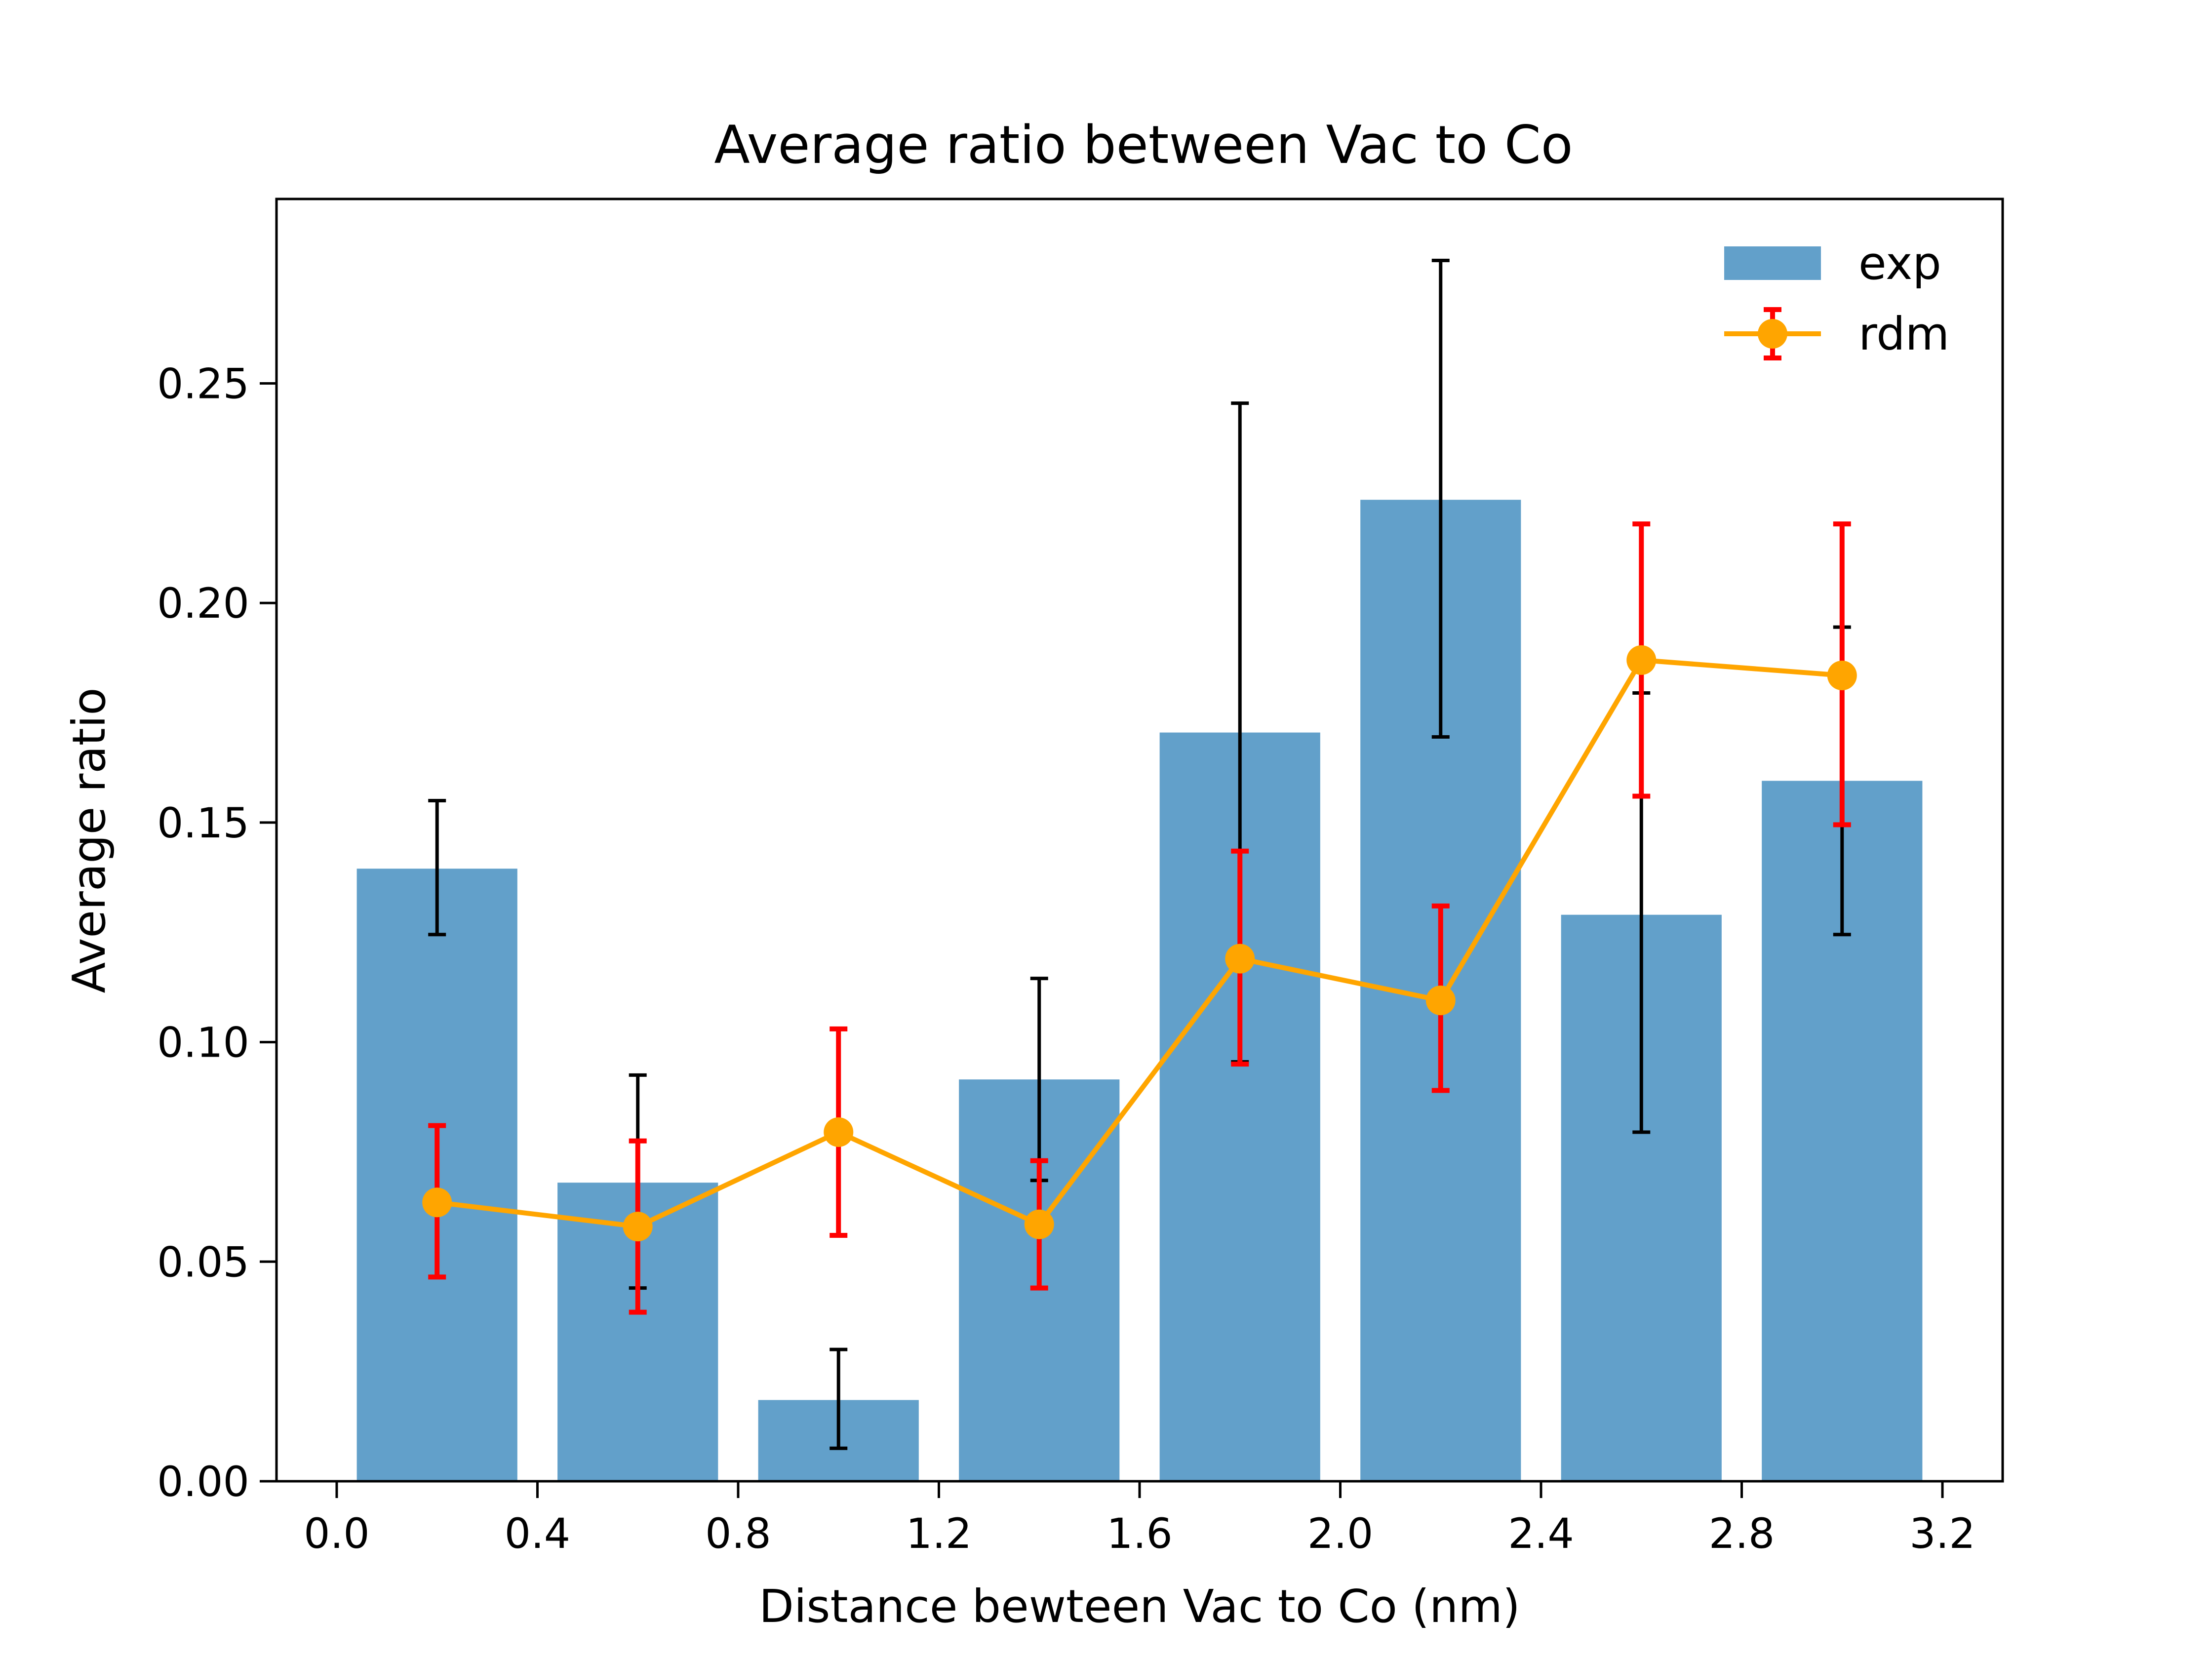 This screenshot has height=1659, width=2212. Describe the element at coordinates (1773, 334) in the screenshot. I see `legend-rdm-marker` at that location.